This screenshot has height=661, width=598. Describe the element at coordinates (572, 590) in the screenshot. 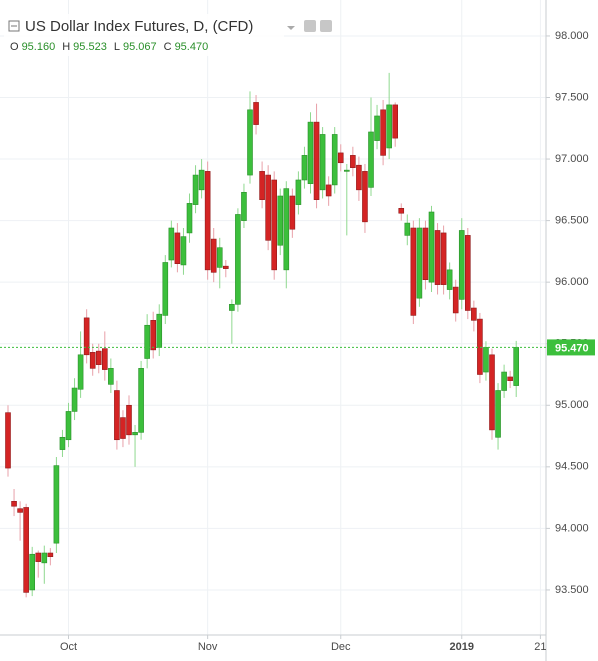

I see `y-tick-label: 93.500` at that location.